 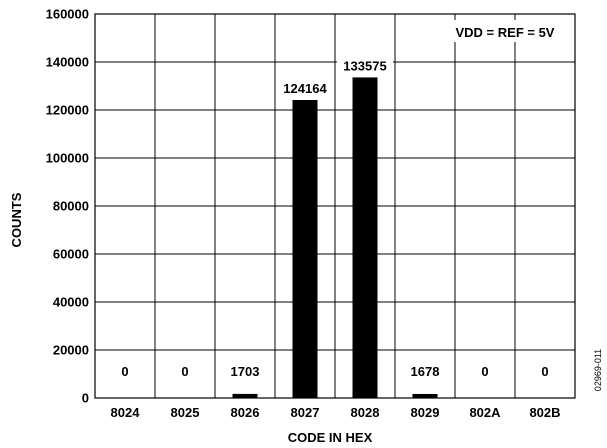 I want to click on y-tick-label: 100000, so click(x=67, y=158).